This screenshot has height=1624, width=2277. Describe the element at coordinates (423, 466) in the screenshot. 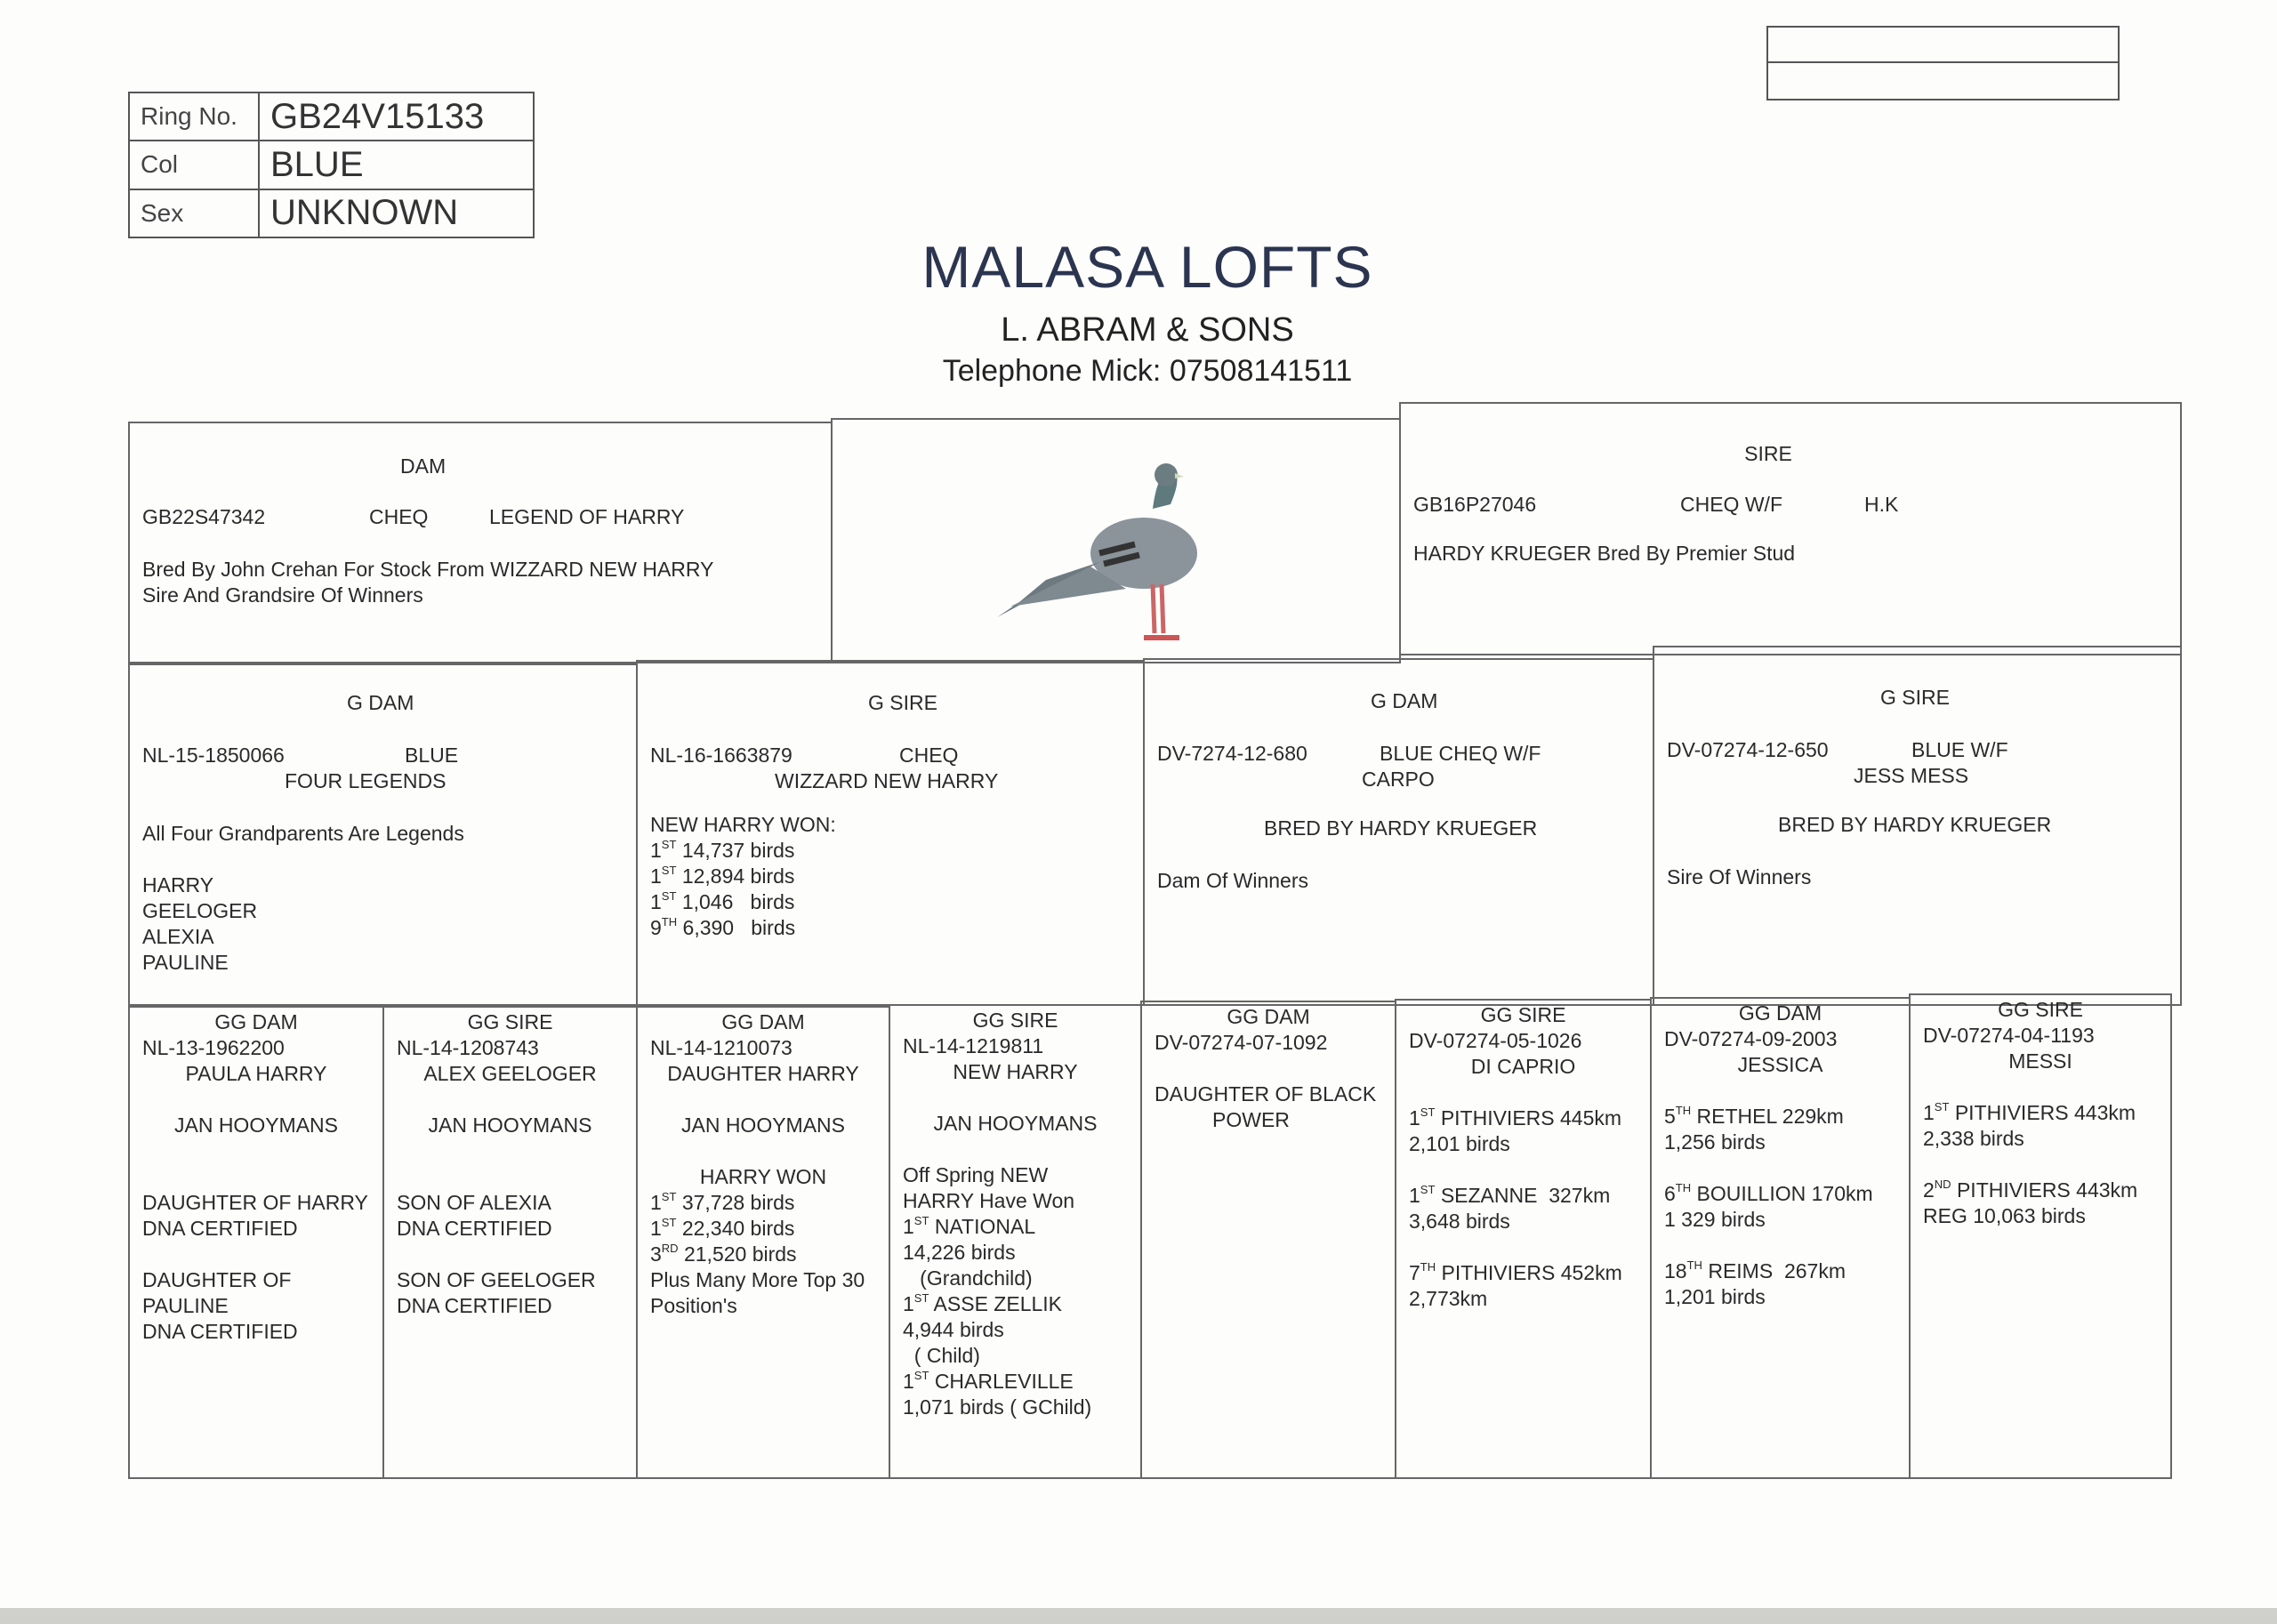

I see `dam-heading: DAM` at that location.